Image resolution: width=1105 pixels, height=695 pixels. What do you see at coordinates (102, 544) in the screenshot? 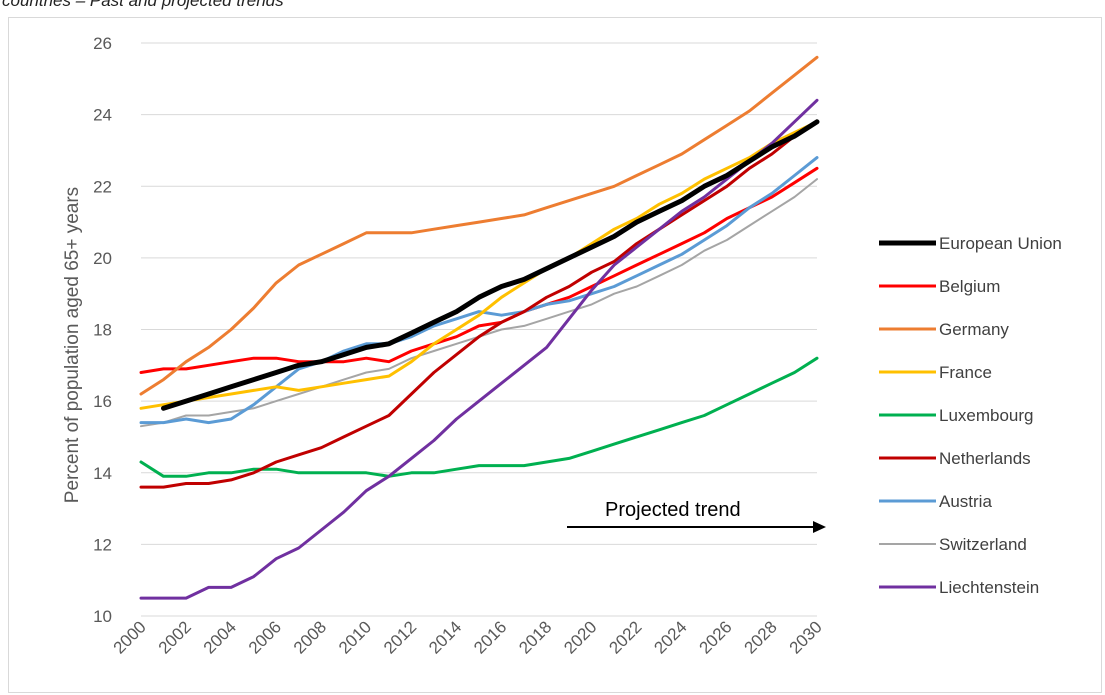
I see `y-tick-label: 12` at bounding box center [102, 544].